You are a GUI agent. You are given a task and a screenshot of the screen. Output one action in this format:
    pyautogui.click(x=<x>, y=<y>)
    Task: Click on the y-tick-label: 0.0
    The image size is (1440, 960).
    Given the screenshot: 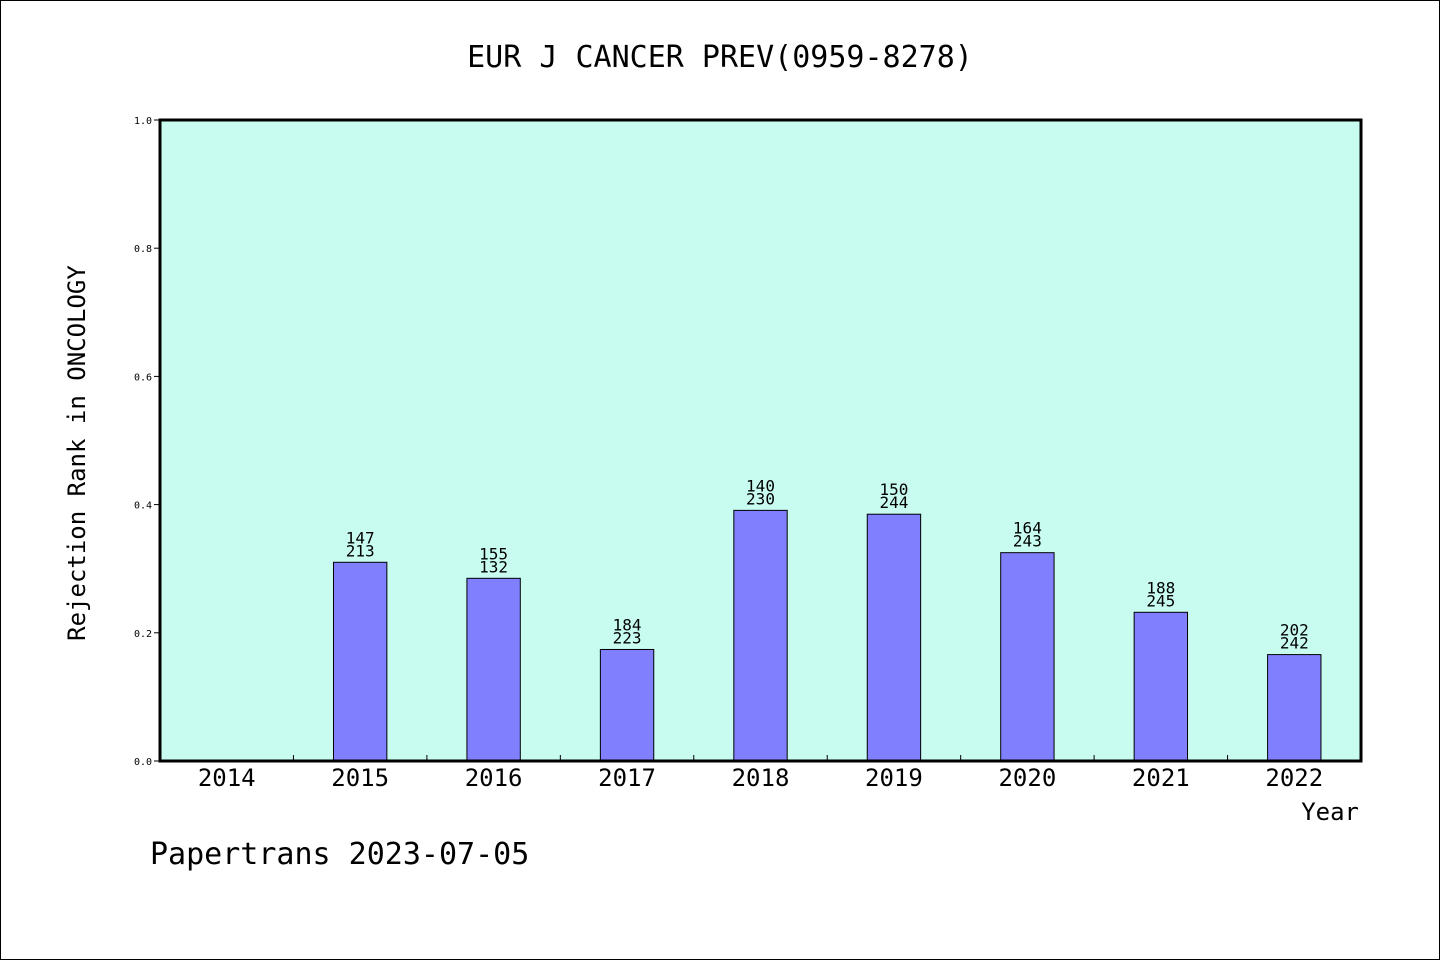 What is the action you would take?
    pyautogui.click(x=143, y=762)
    